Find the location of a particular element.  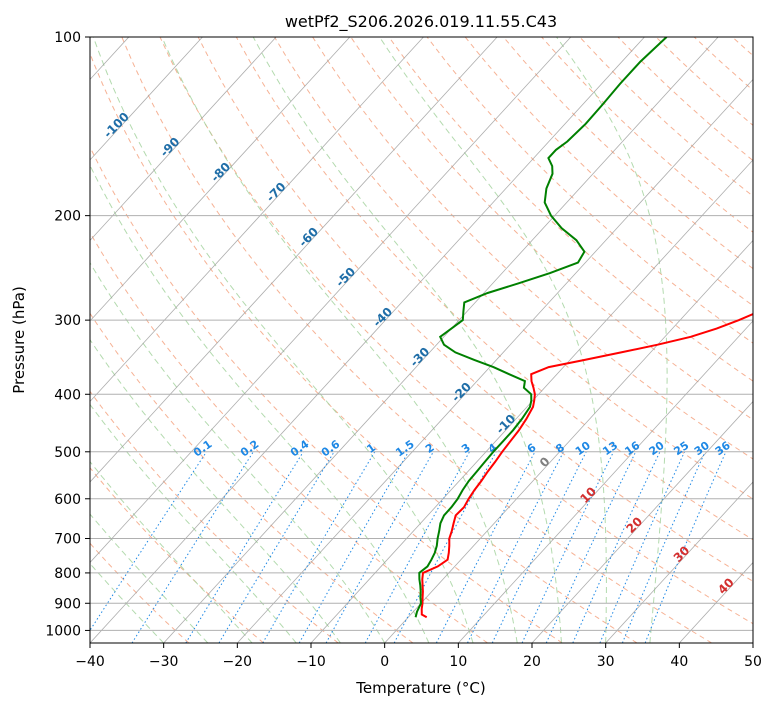

x-tick-label: 10 is located at coordinates (458, 662).